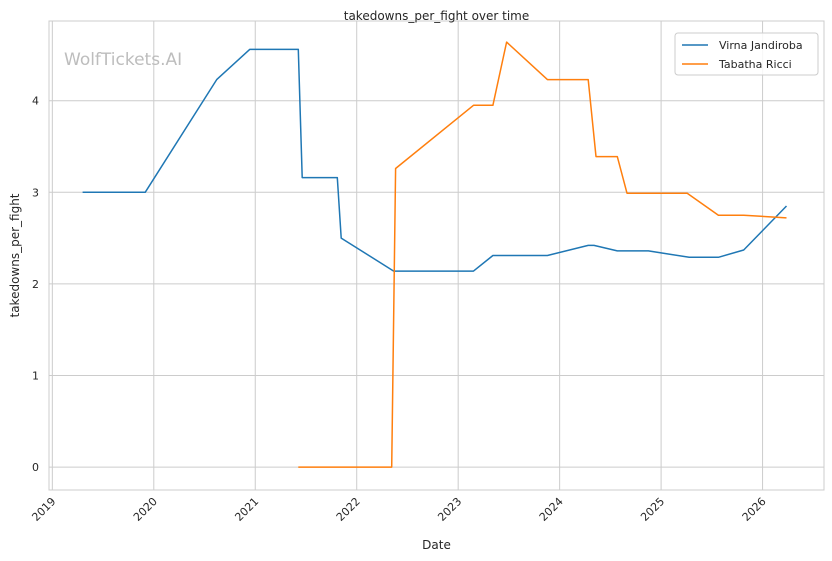 The image size is (832, 561). I want to click on y-axis-title: takedowns_per_fight, so click(15, 255).